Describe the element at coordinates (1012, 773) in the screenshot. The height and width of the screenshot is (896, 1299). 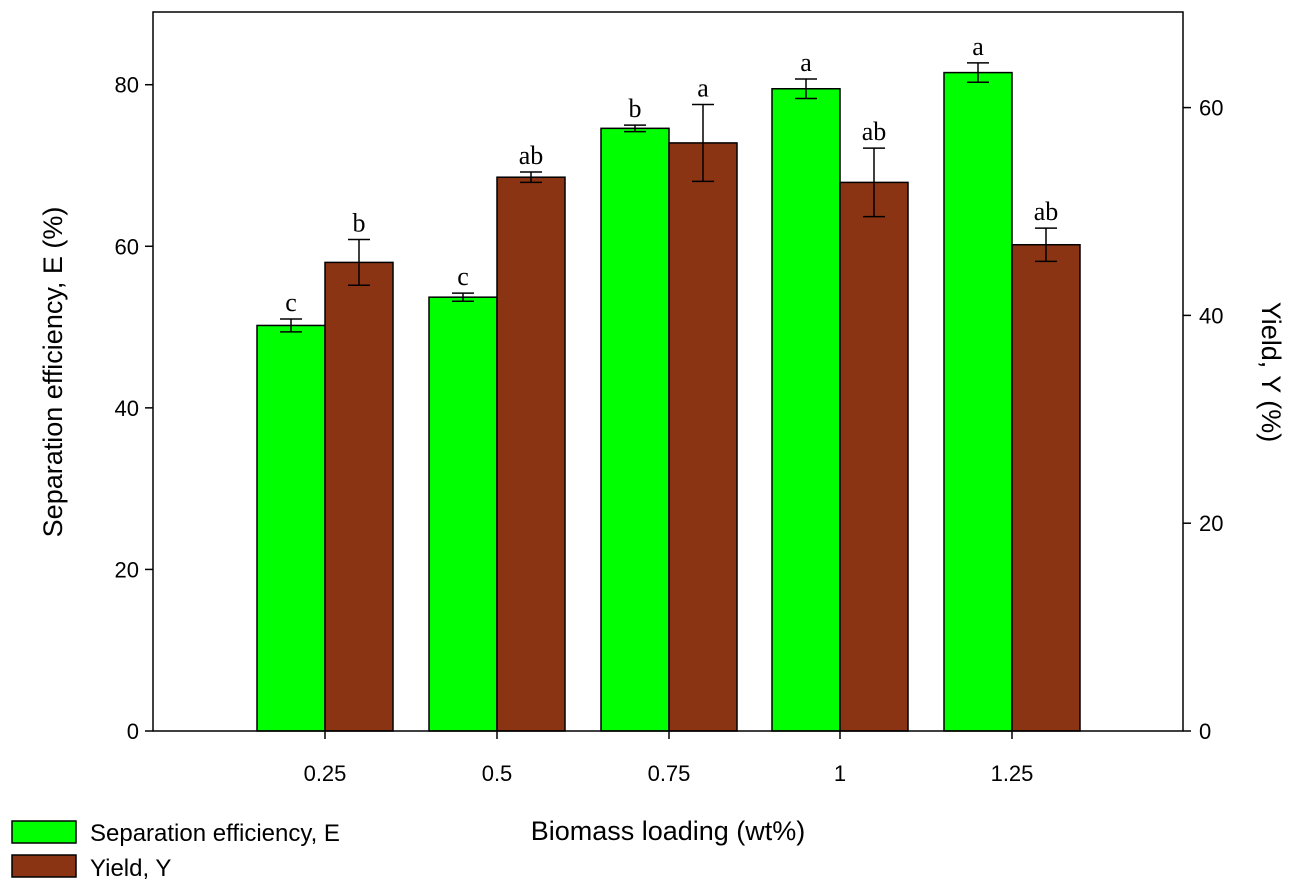
I see `x-tick-label: 1.25` at that location.